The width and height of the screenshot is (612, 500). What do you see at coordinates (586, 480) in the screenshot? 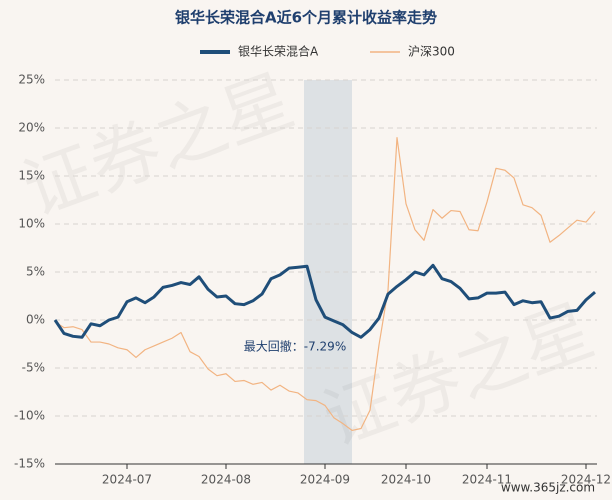
I see `x-tick-label: 2024-12` at bounding box center [586, 480].